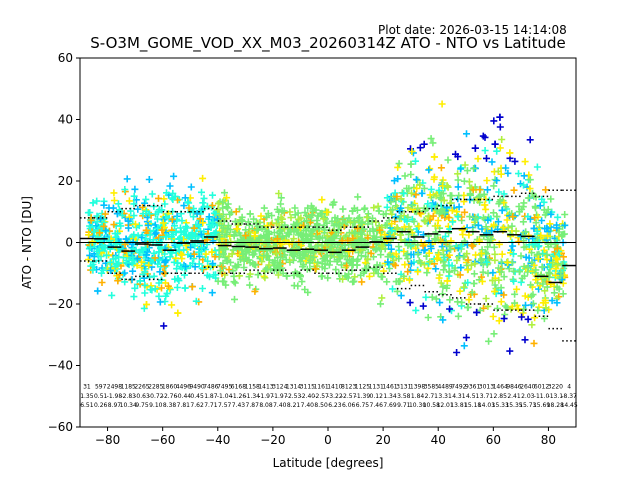  Describe the element at coordinates (87, 405) in the screenshot. I see `stat-sd: 6.51` at that location.